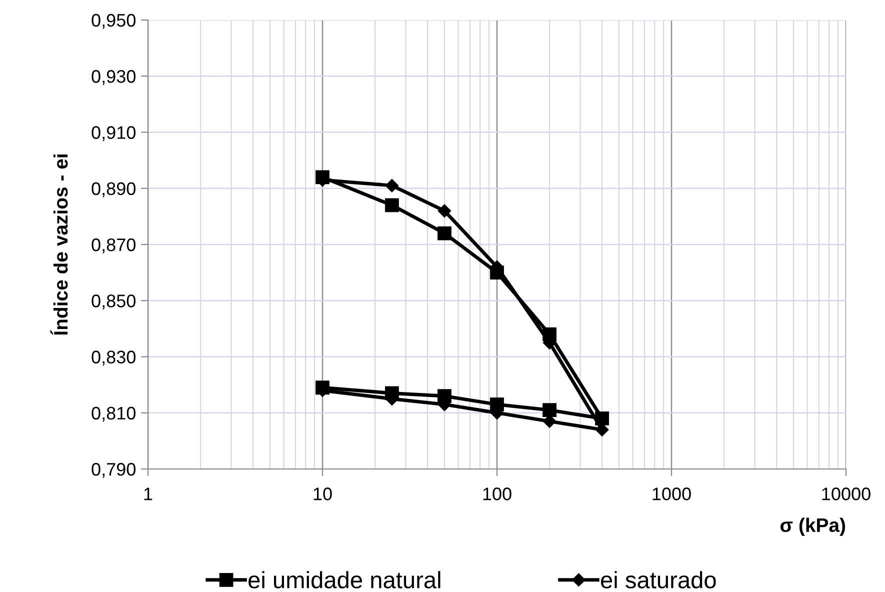 This screenshot has width=885, height=592. I want to click on x-tick-label: 1, so click(148, 494).